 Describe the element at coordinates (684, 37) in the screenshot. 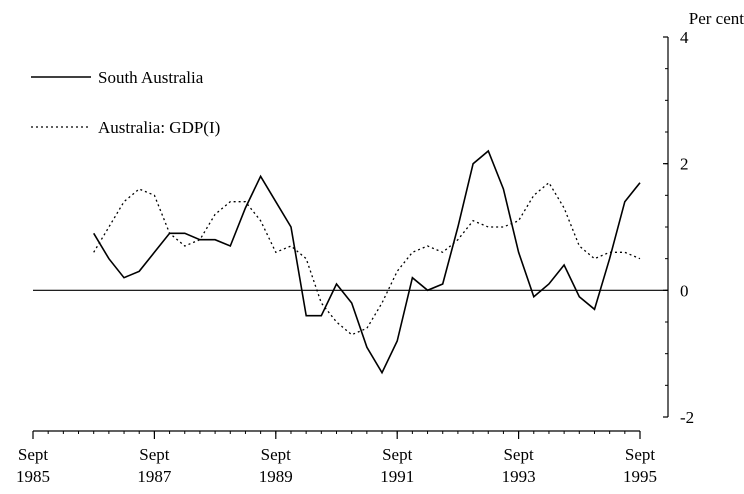

I see `y-tick-label: 4` at that location.